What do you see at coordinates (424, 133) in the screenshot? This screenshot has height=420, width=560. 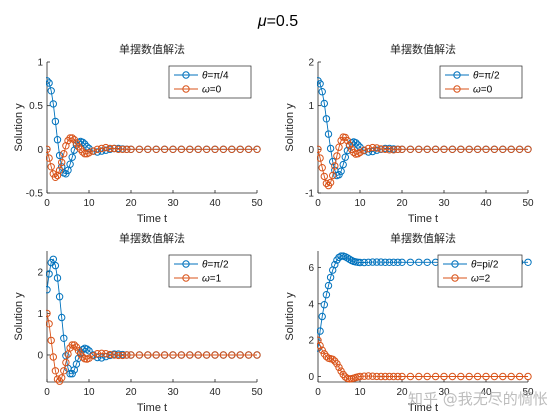 I see `plot-area` at bounding box center [424, 133].